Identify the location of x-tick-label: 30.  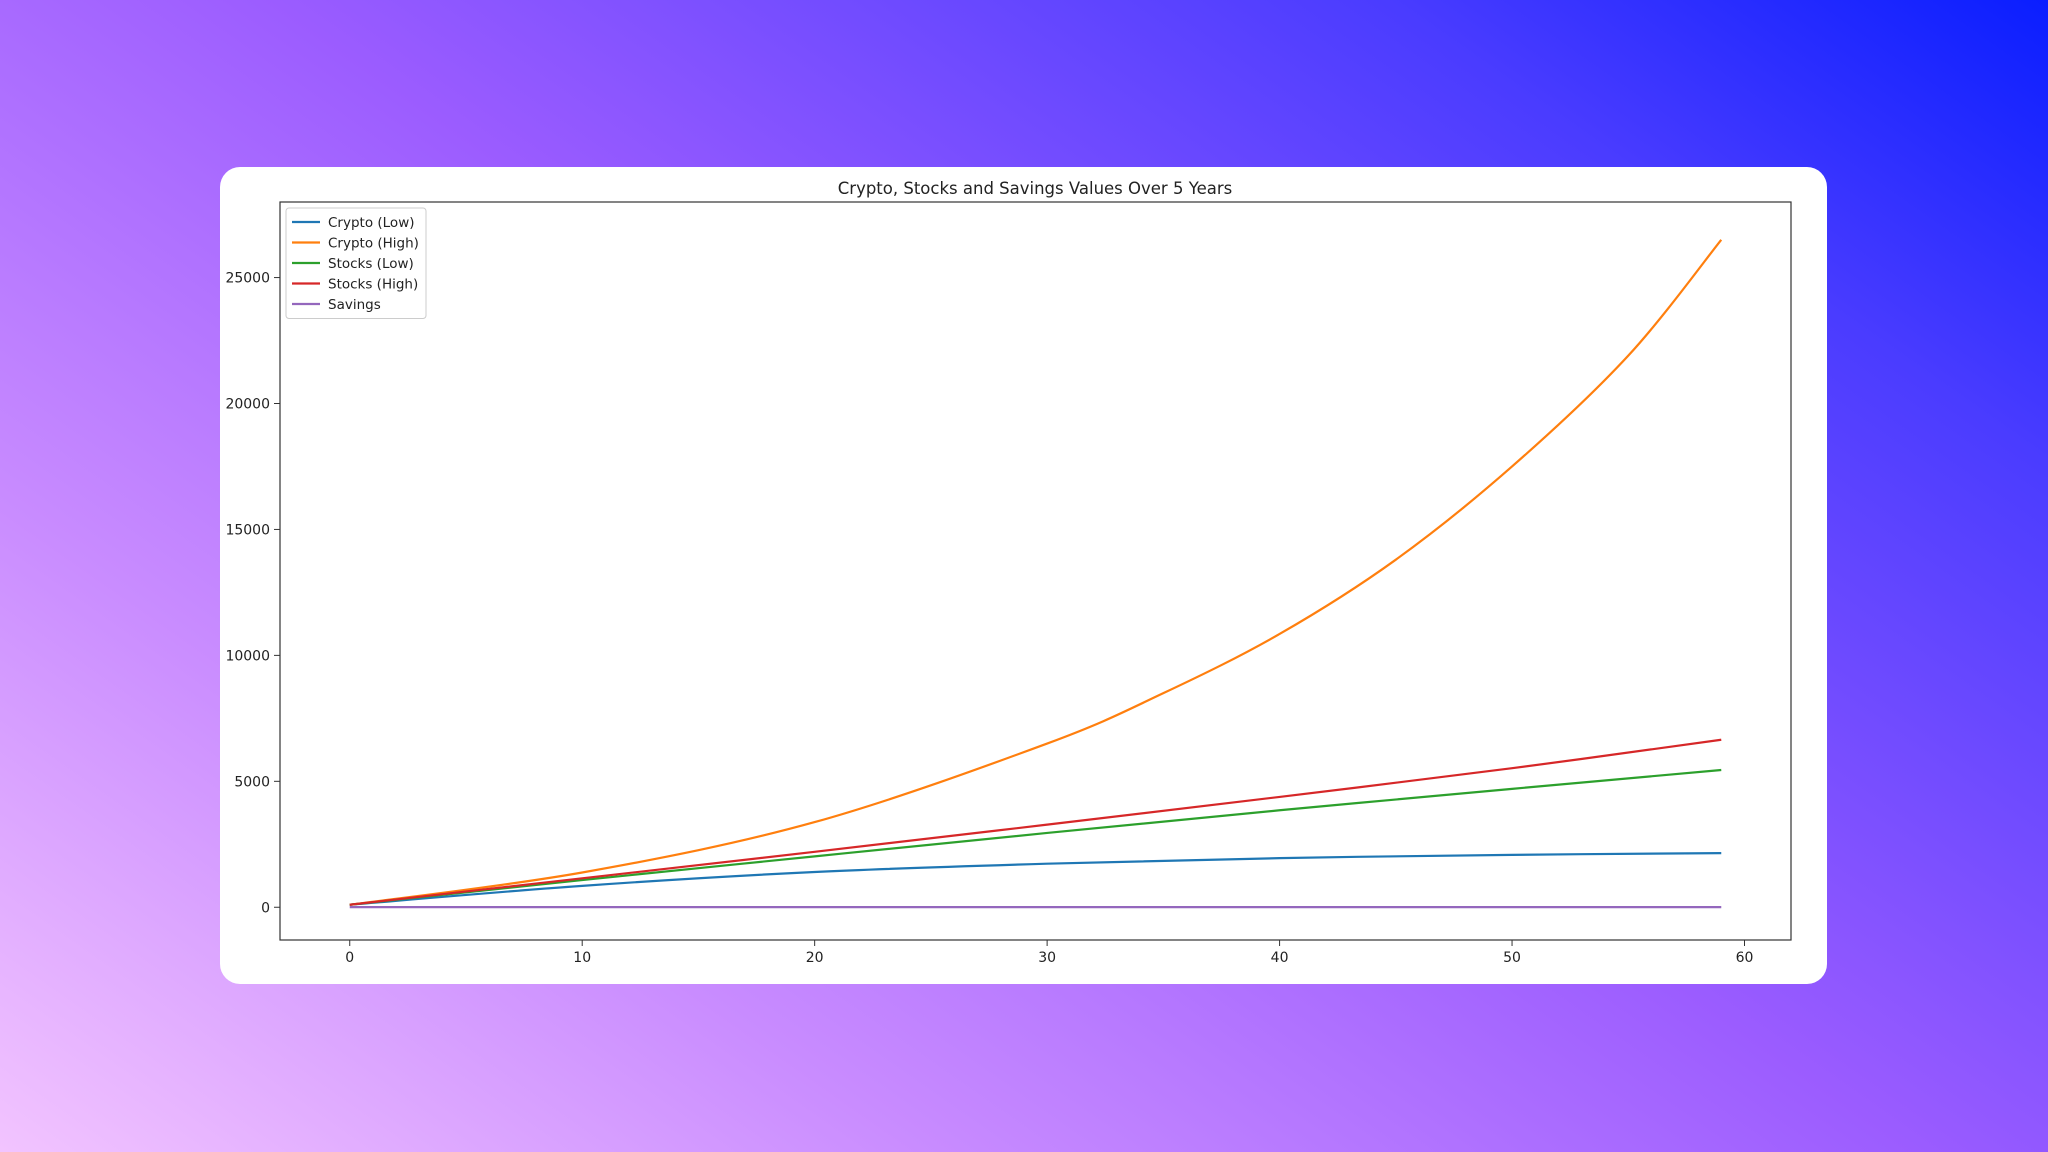
(1047, 958).